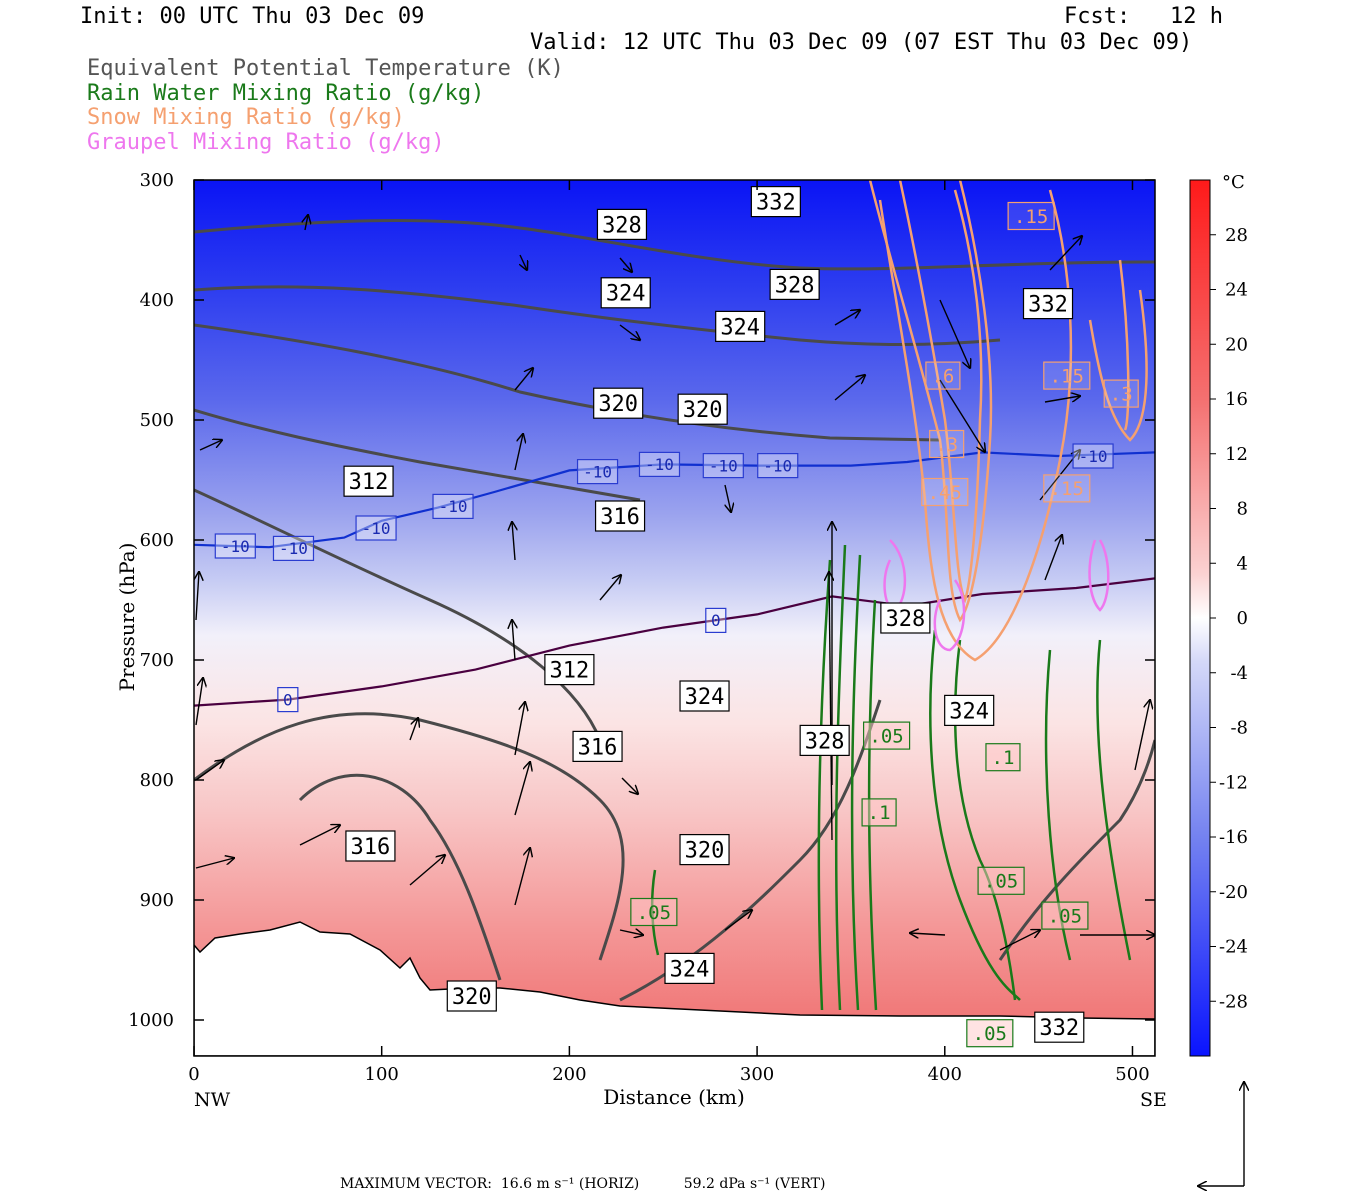 The height and width of the screenshot is (1200, 1350). What do you see at coordinates (246, 117) in the screenshot?
I see `field-label-snow: Snow Mixing Ratio (g/kg)` at bounding box center [246, 117].